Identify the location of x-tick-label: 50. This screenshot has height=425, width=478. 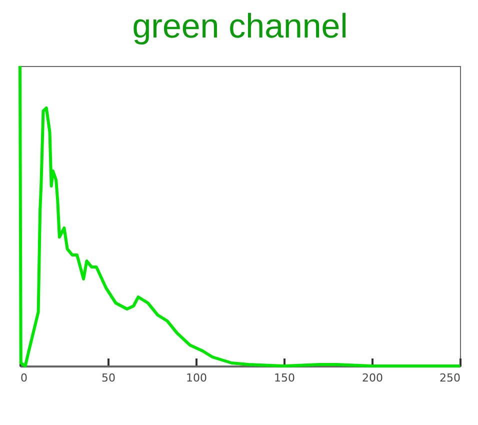
(109, 378).